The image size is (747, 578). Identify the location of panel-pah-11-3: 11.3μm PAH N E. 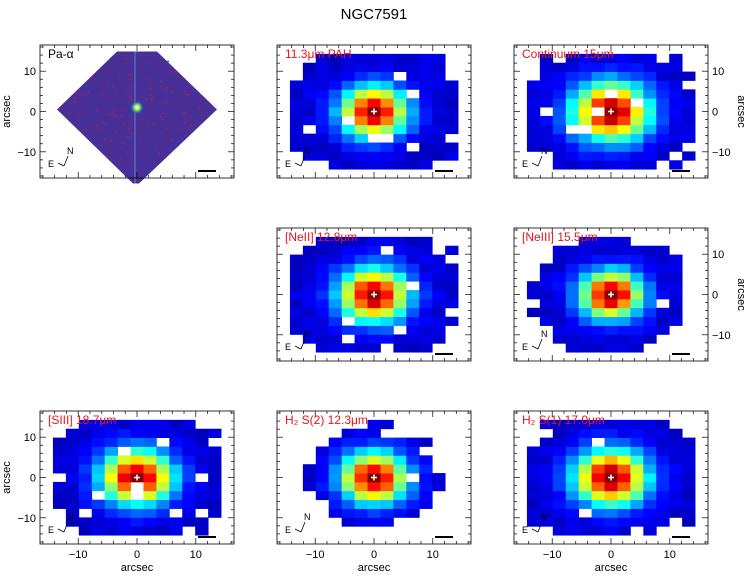
(374, 111).